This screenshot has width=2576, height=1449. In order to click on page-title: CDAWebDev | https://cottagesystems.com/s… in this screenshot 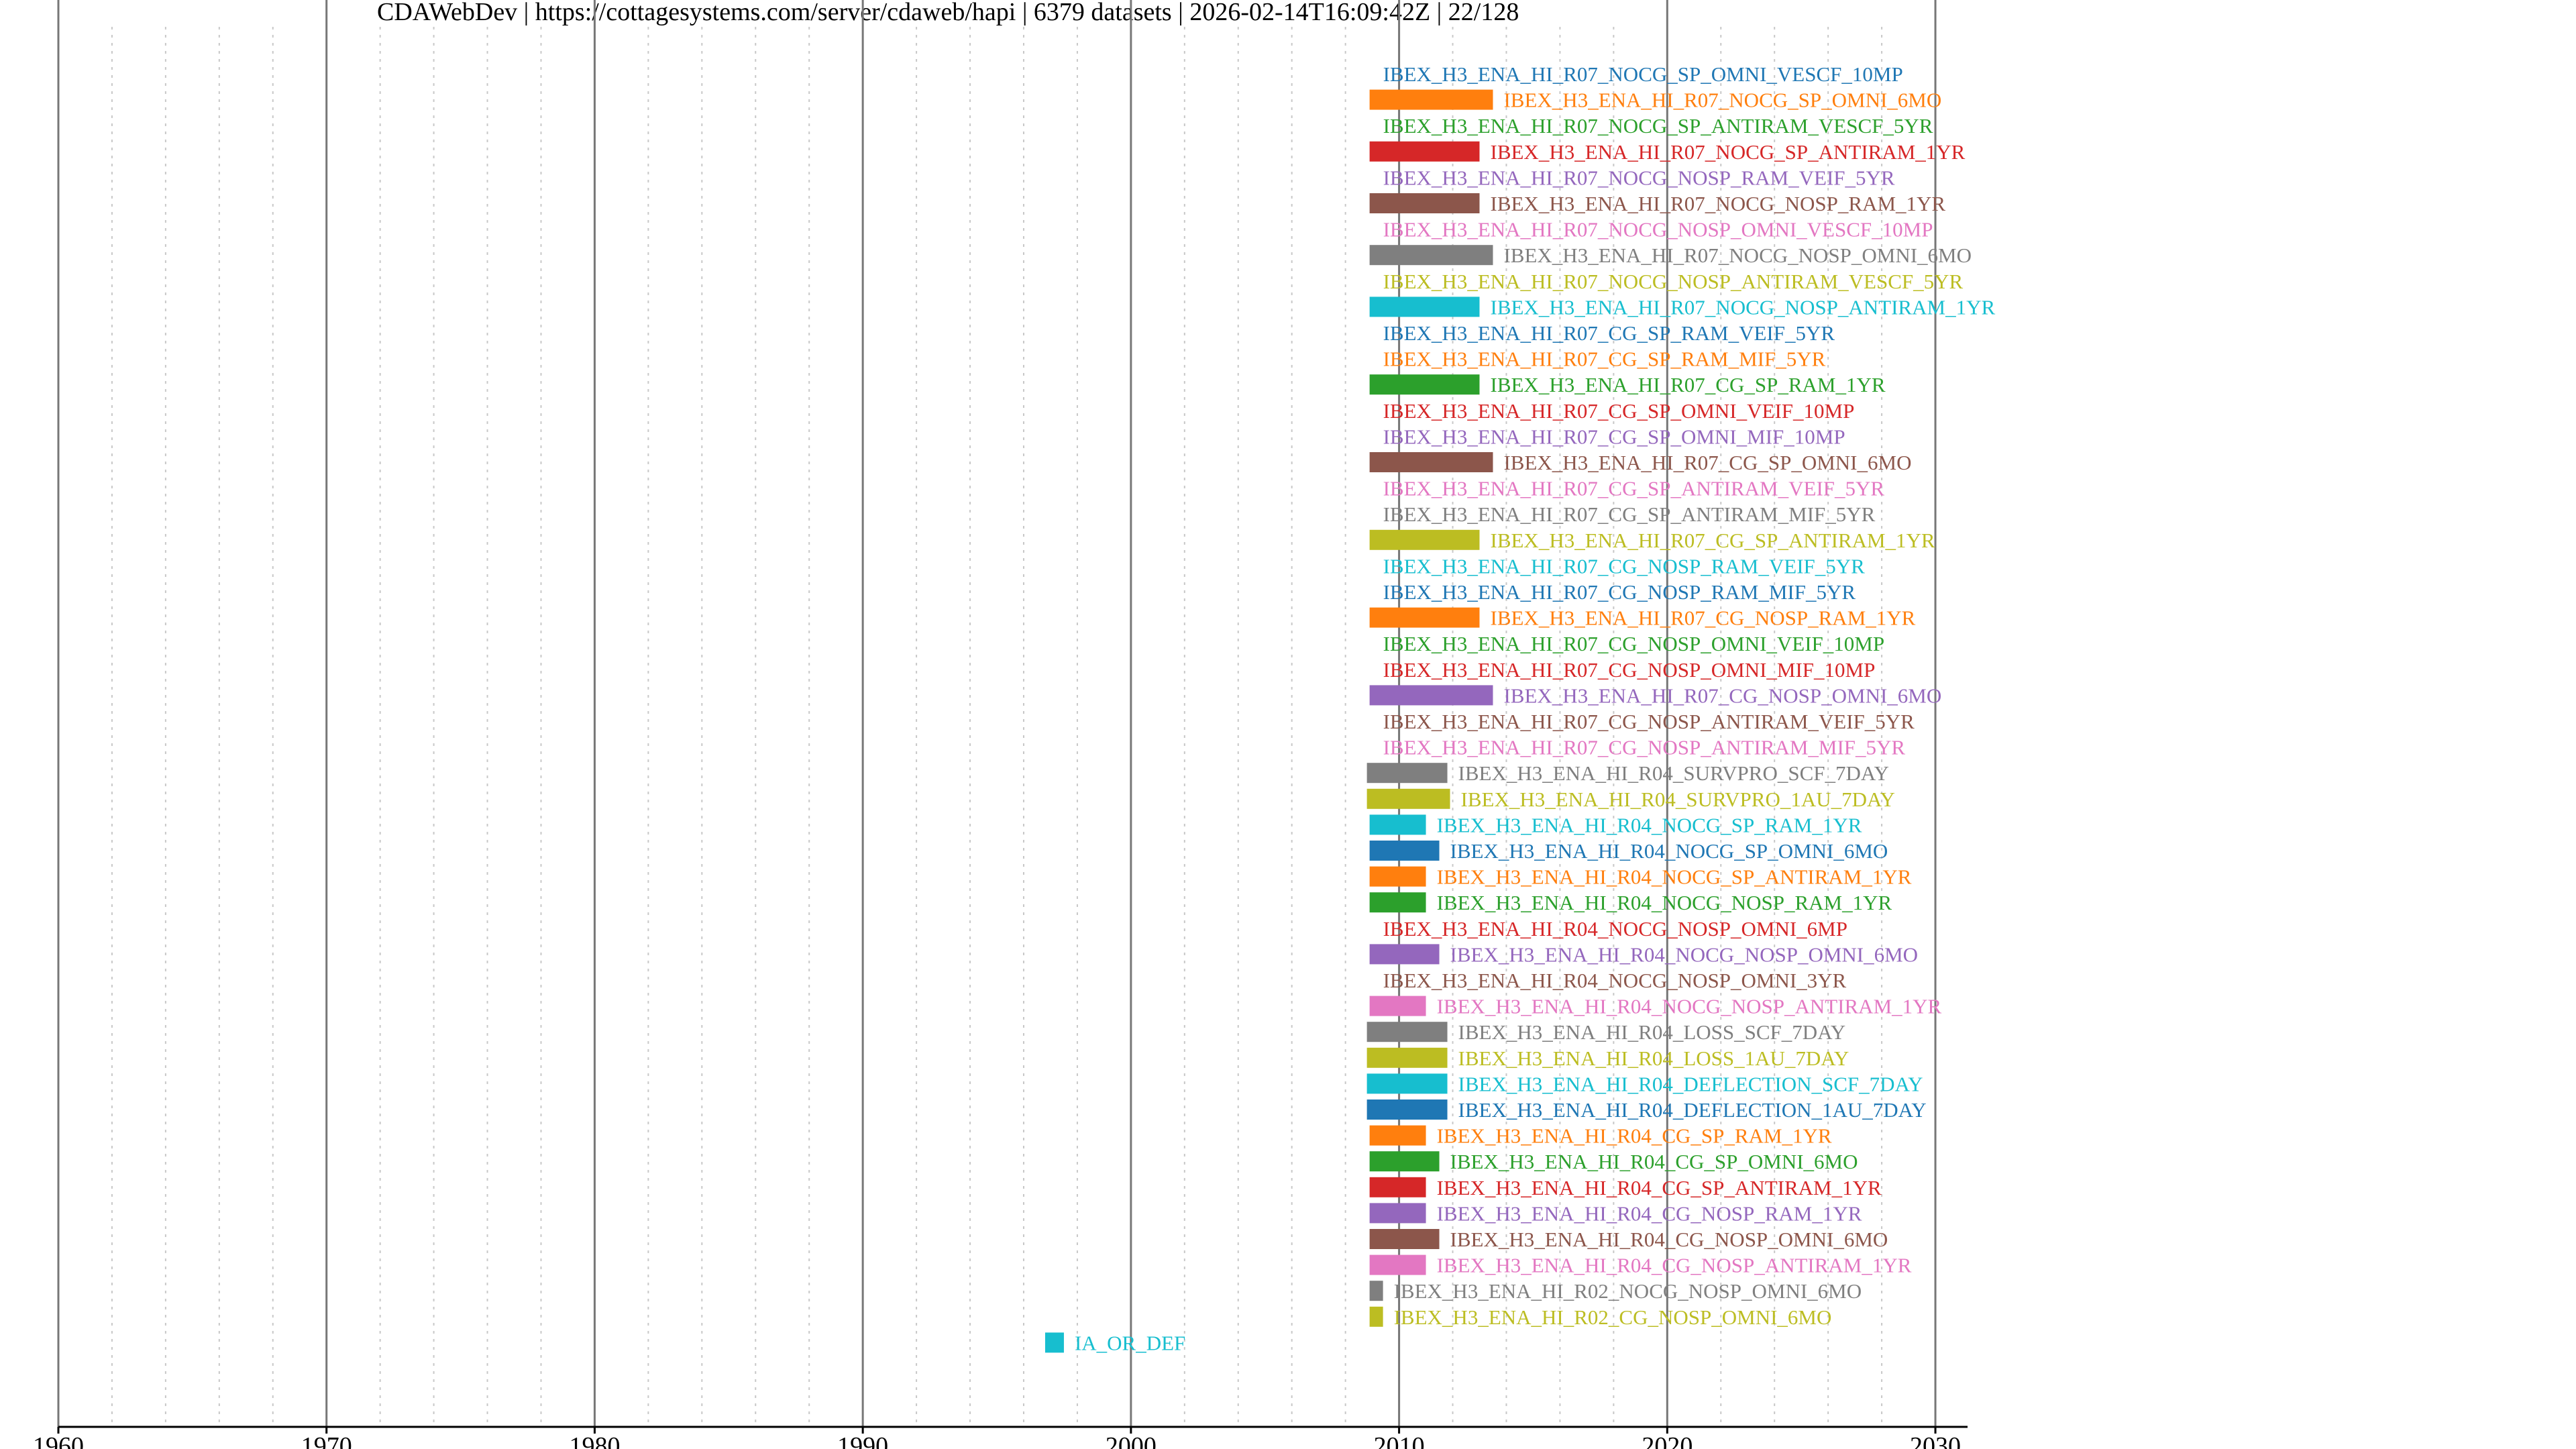, I will do `click(948, 13)`.